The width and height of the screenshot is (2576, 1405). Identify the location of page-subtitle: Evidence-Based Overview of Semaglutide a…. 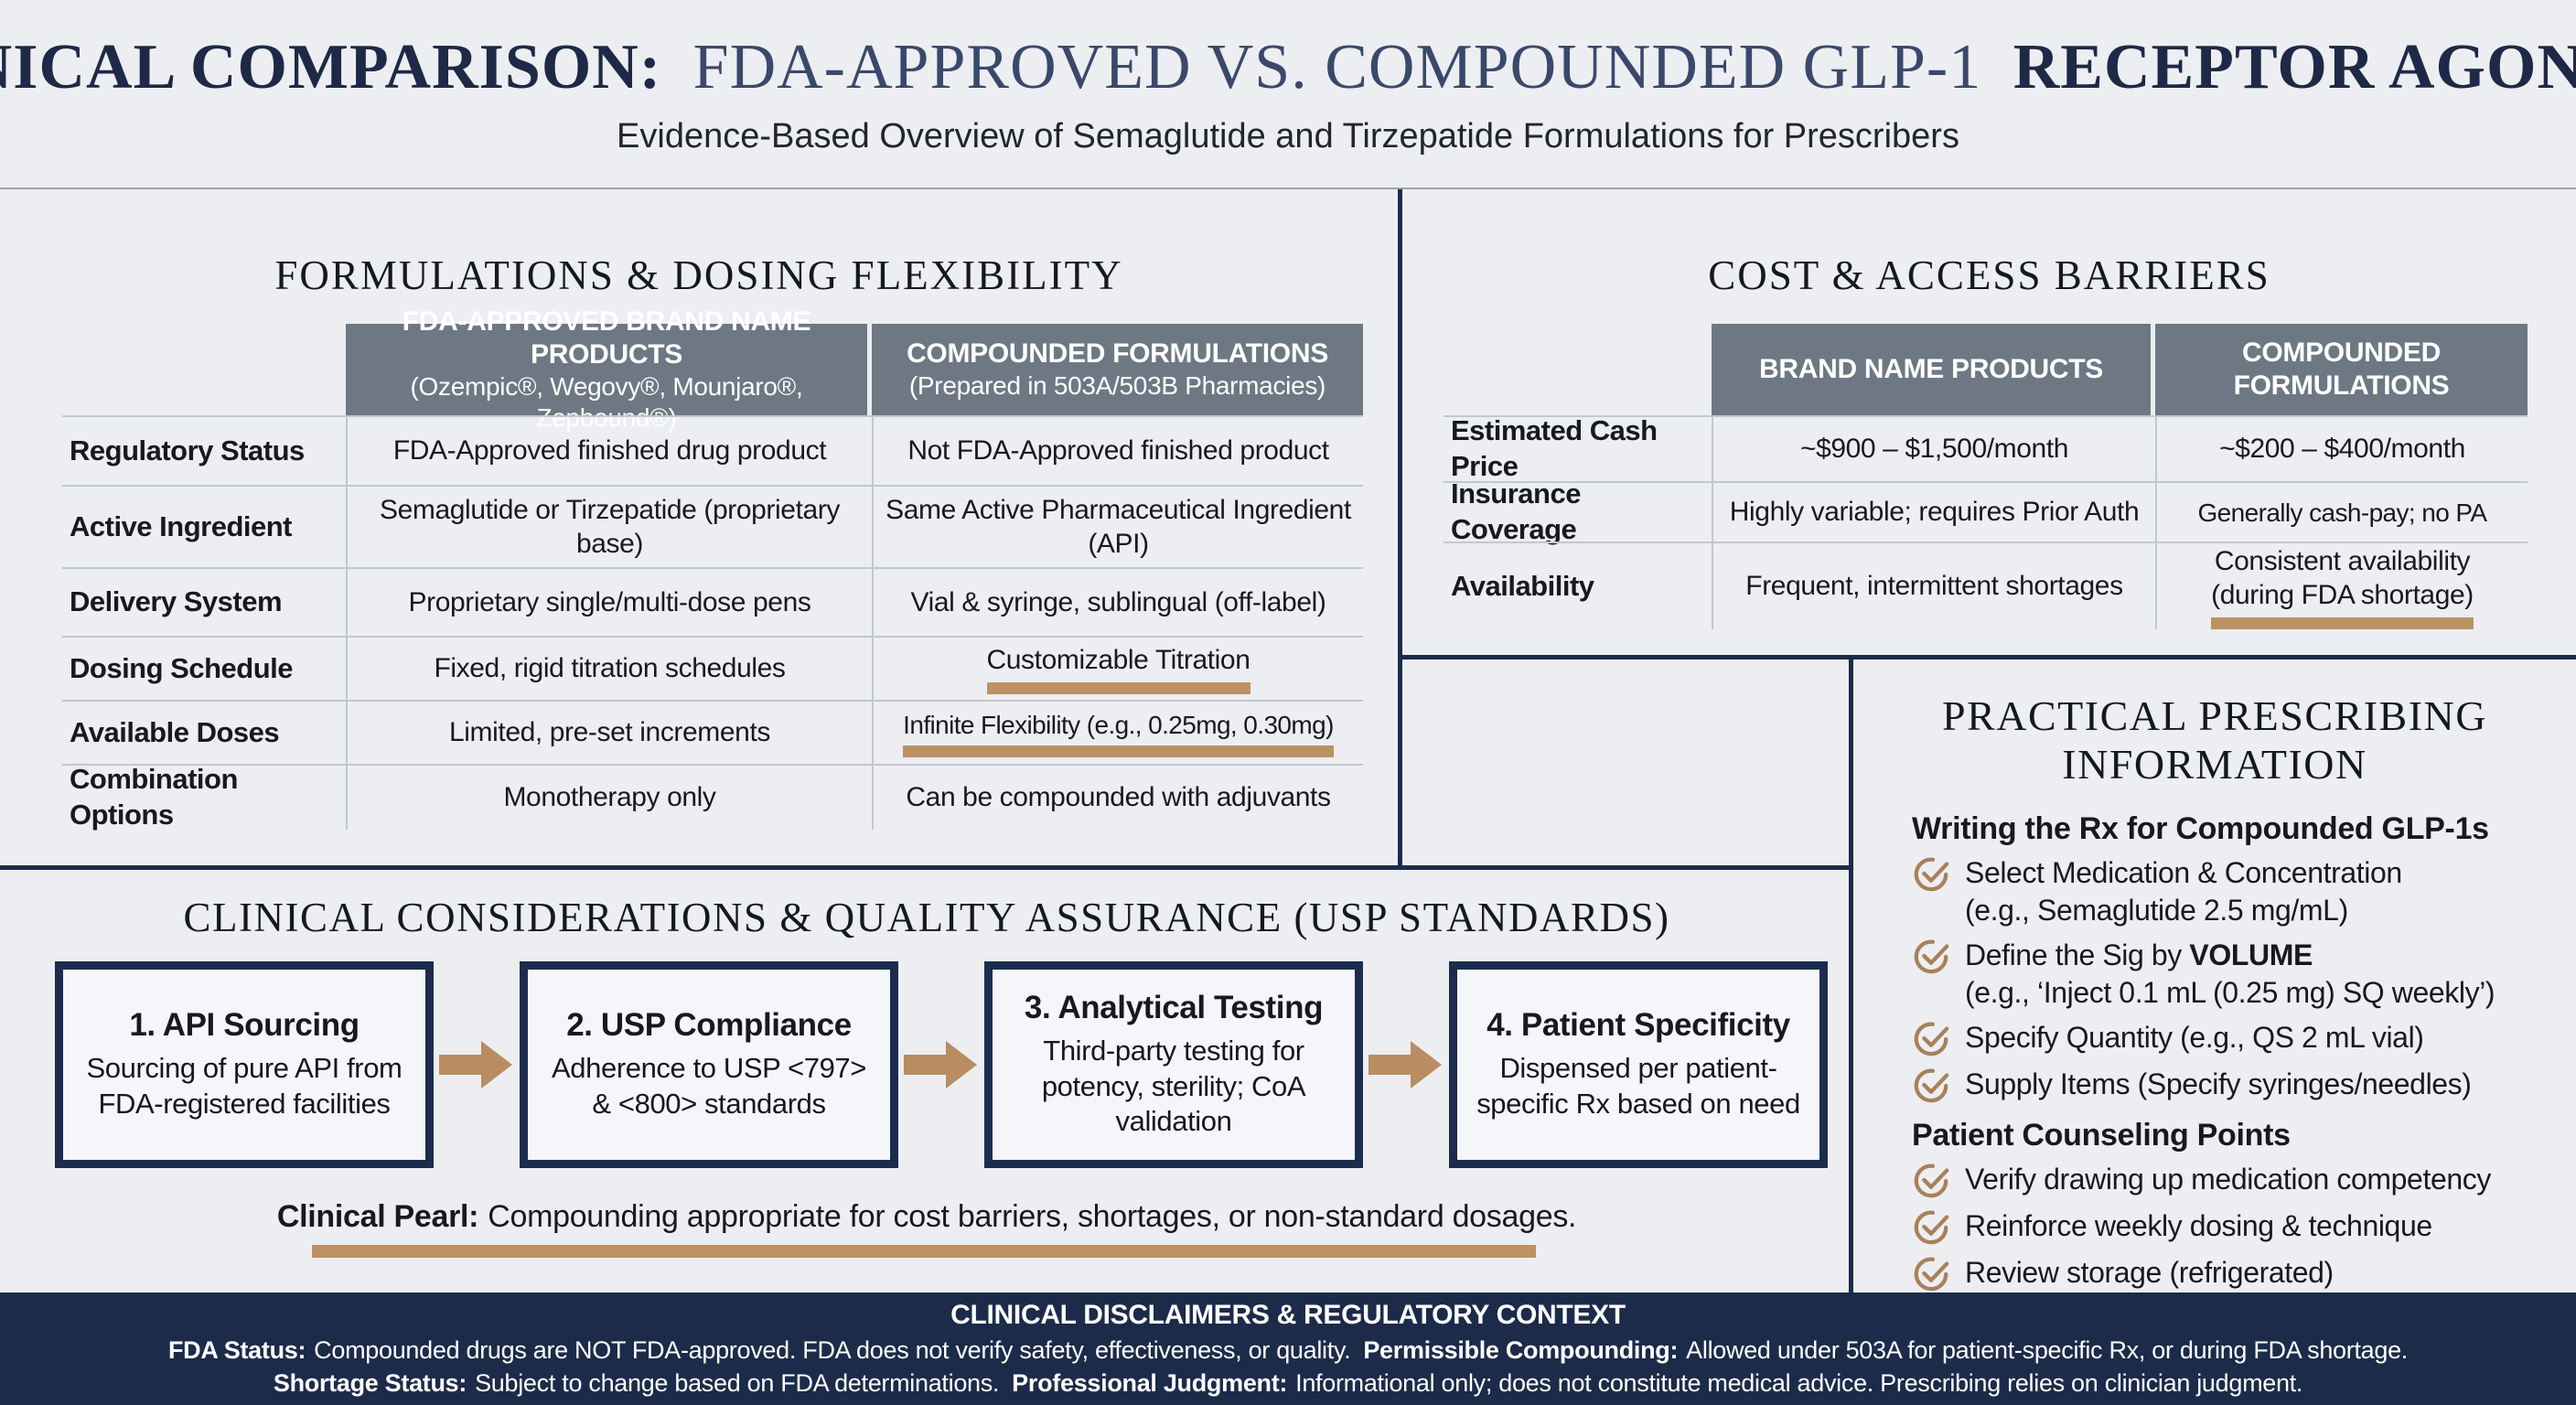
(1288, 136).